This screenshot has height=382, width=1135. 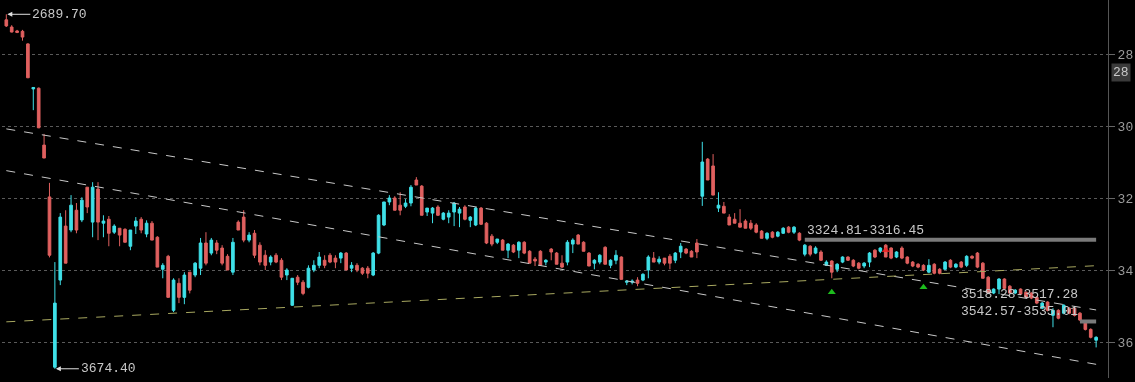 I want to click on y-tick-label: 36, so click(x=1125, y=343).